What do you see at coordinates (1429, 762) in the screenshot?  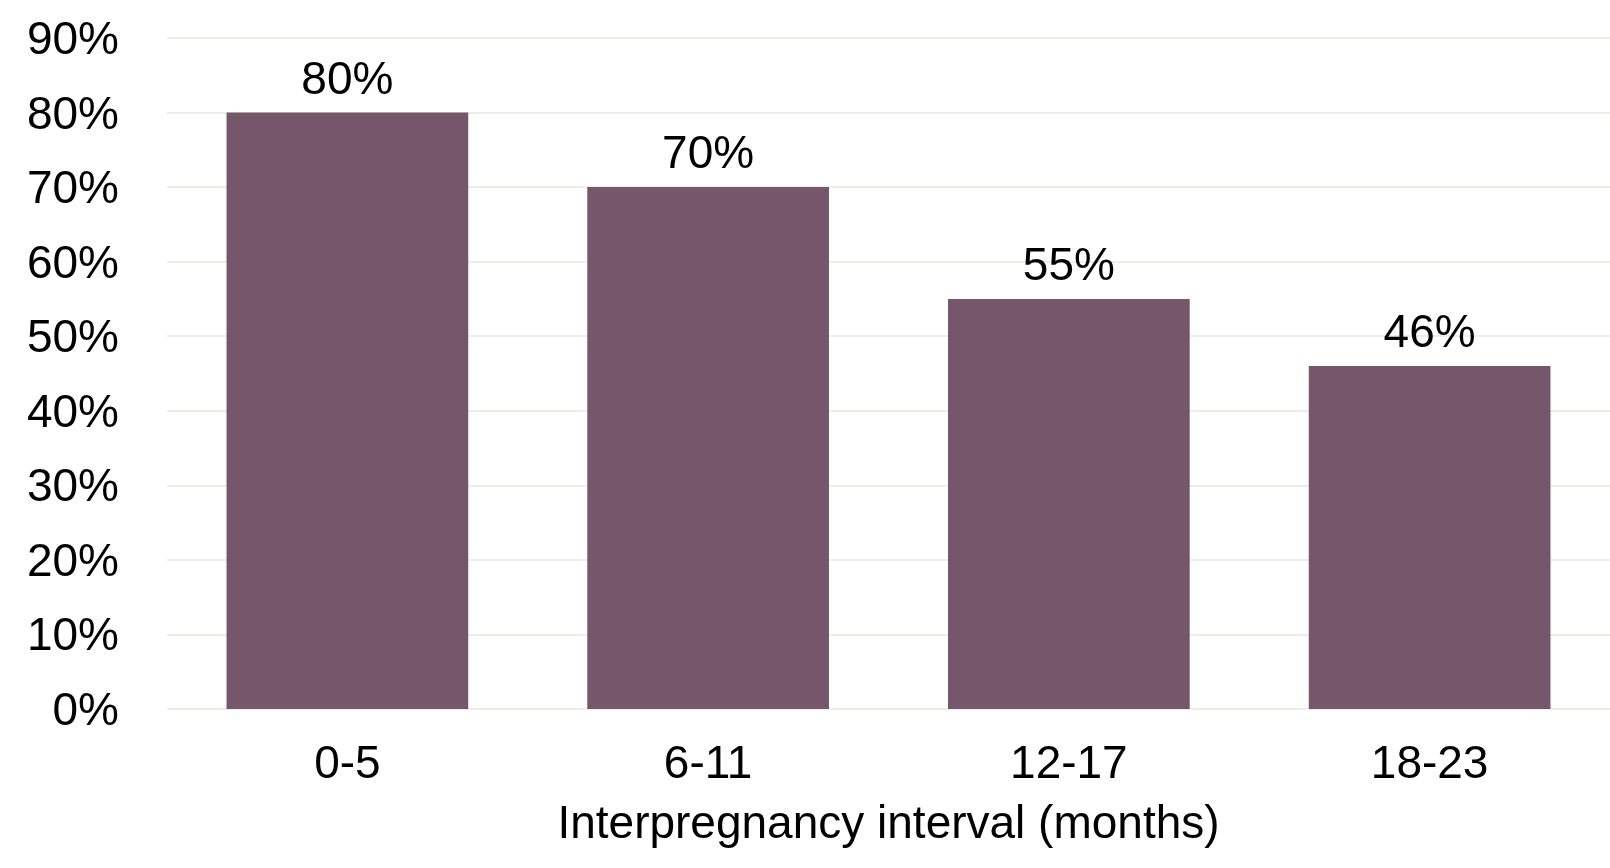 I see `x-tick-label: 18-23` at bounding box center [1429, 762].